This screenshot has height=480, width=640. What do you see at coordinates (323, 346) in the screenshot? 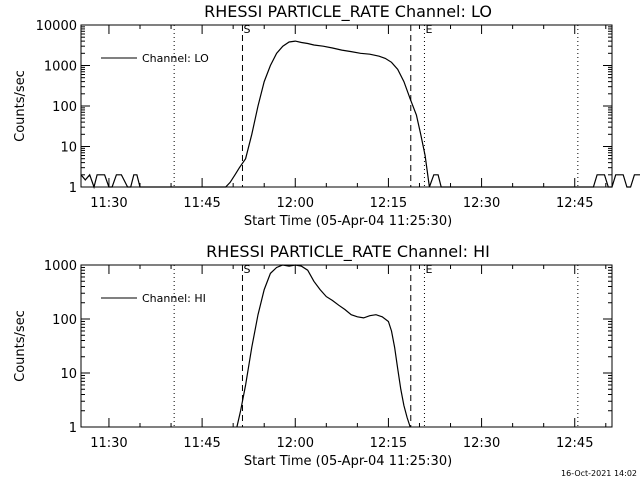
I see `series-line` at bounding box center [323, 346].